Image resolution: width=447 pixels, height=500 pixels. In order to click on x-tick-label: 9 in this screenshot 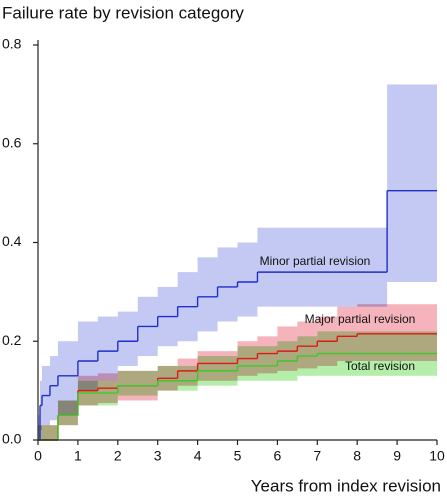, I will do `click(397, 456)`.